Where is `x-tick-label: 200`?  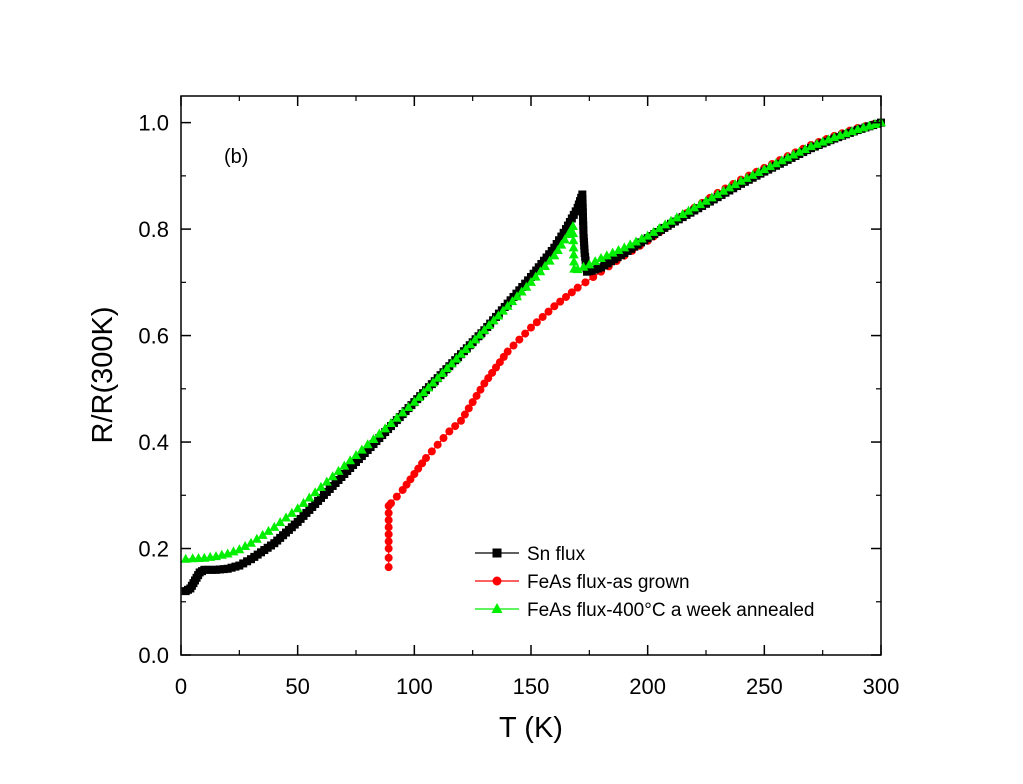
x-tick-label: 200 is located at coordinates (647, 686).